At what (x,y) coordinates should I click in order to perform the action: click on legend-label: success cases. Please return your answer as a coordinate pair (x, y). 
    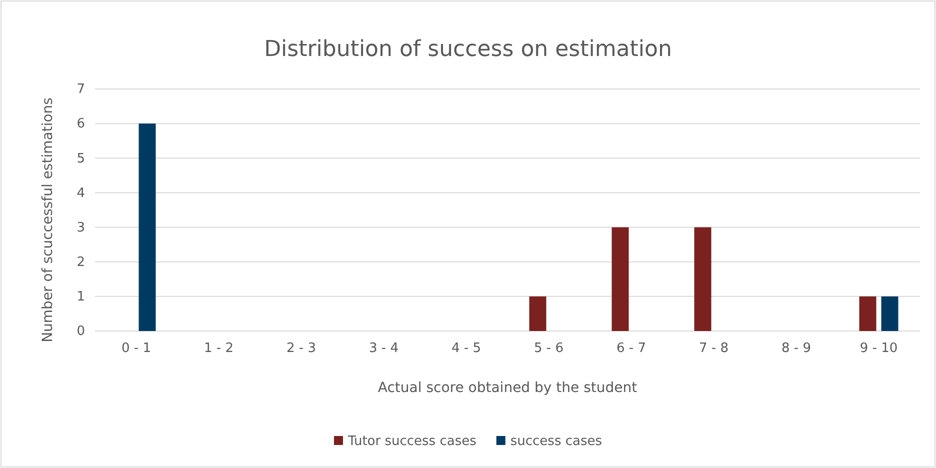
    Looking at the image, I should click on (556, 441).